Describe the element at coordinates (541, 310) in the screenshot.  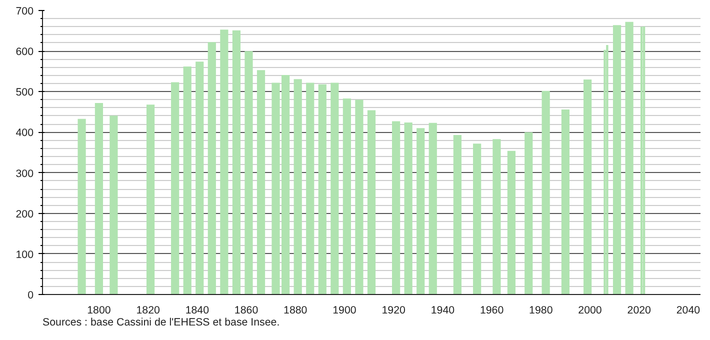
I see `x-tick-label: 1980` at that location.